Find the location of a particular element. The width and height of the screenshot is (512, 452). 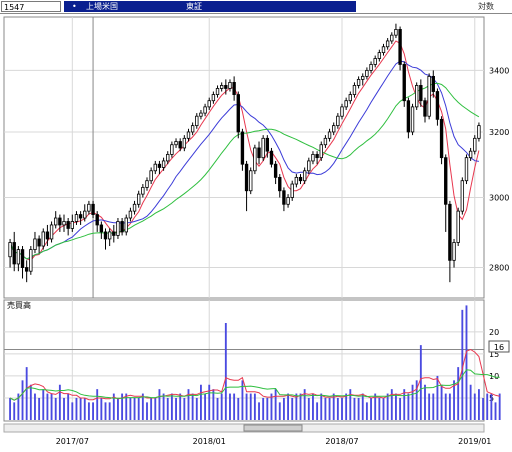

price-y-tick-label: 3400 is located at coordinates (499, 70).